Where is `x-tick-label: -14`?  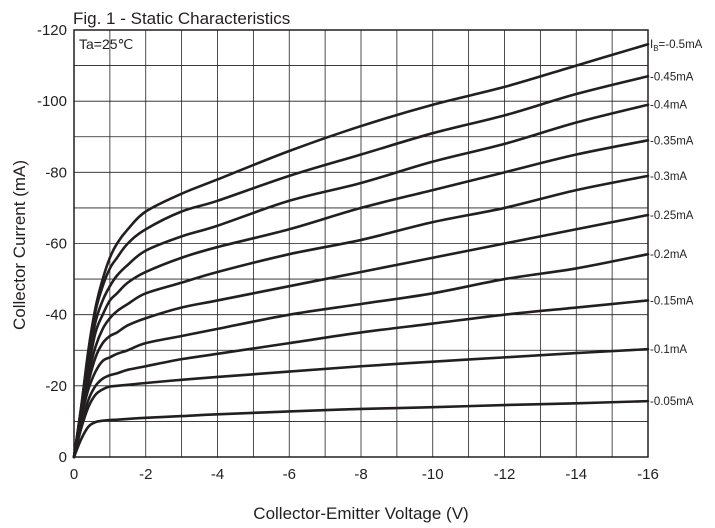 x-tick-label: -14 is located at coordinates (576, 474).